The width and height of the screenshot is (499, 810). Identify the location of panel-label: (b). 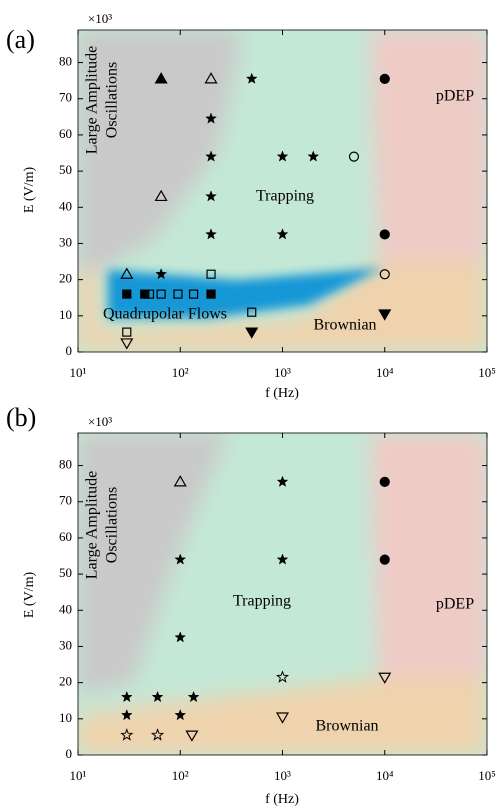
(21, 417).